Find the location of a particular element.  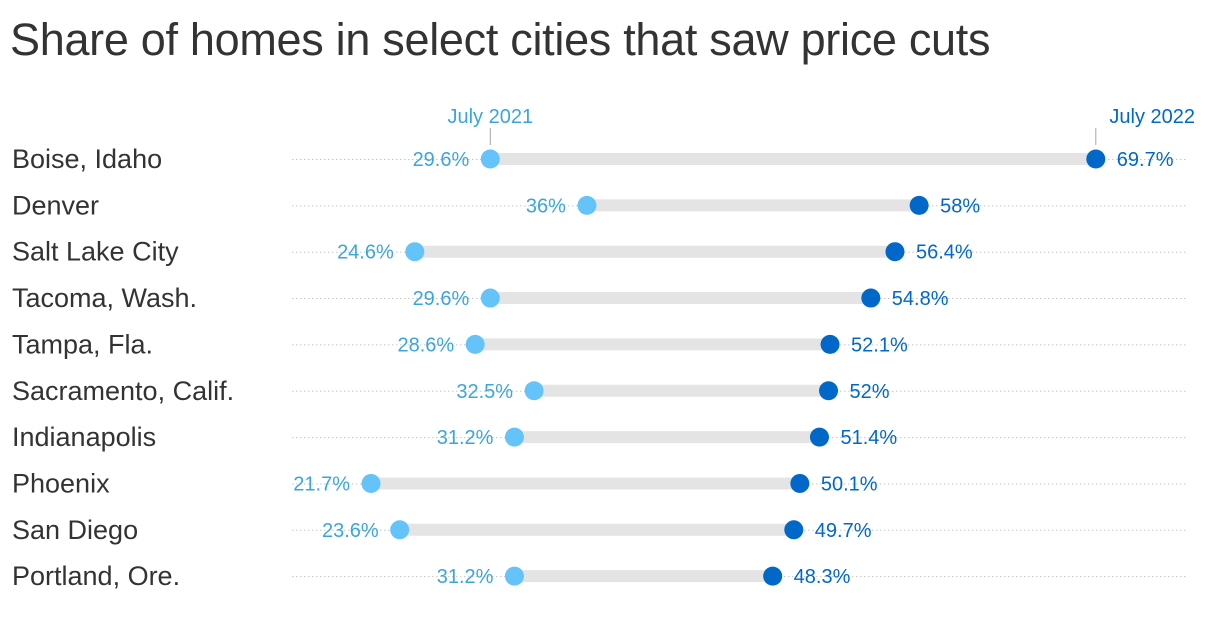

data-label-july-2021: 28.6% is located at coordinates (425, 345).